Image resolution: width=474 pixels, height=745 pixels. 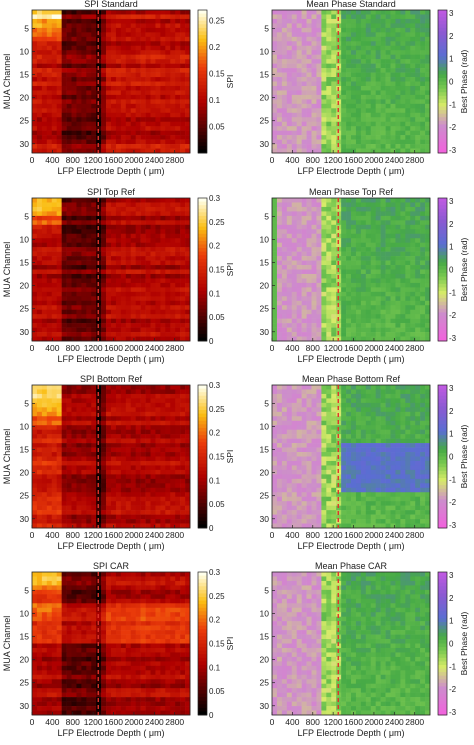 What do you see at coordinates (451, 59) in the screenshot?
I see `colorbar-tick-label: 1` at bounding box center [451, 59].